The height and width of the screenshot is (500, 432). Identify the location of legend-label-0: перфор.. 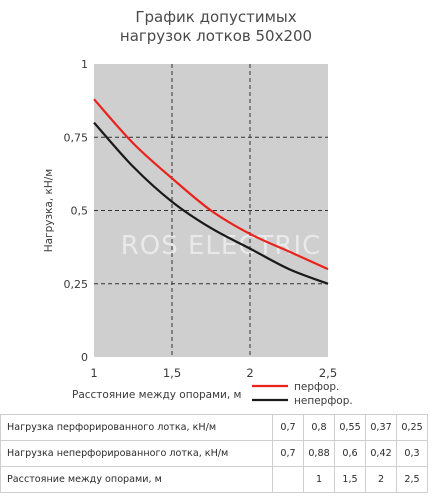
(316, 387).